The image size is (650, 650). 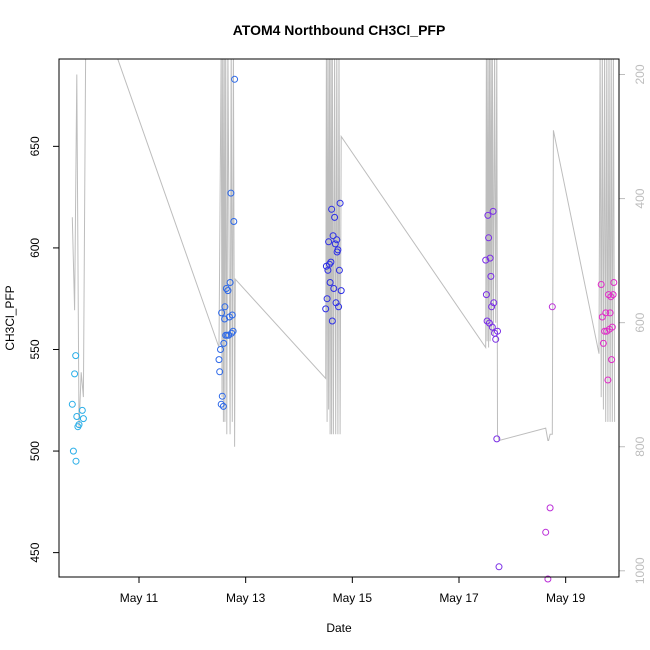 I want to click on x-axis-label: Date, so click(x=339, y=628).